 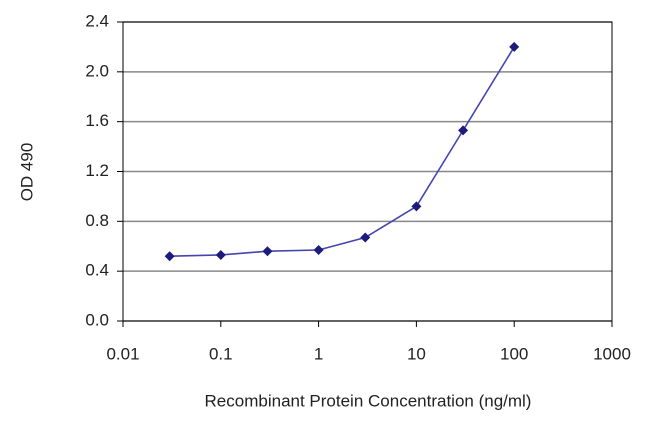 I want to click on y-tick-label: 0.0, so click(x=97, y=319).